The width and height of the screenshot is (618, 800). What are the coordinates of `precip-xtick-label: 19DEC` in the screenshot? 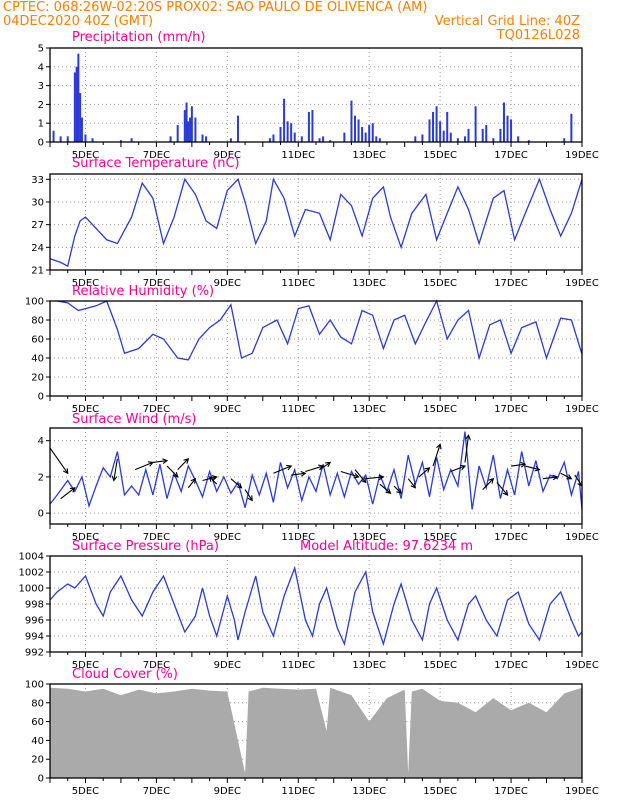 It's located at (582, 155).